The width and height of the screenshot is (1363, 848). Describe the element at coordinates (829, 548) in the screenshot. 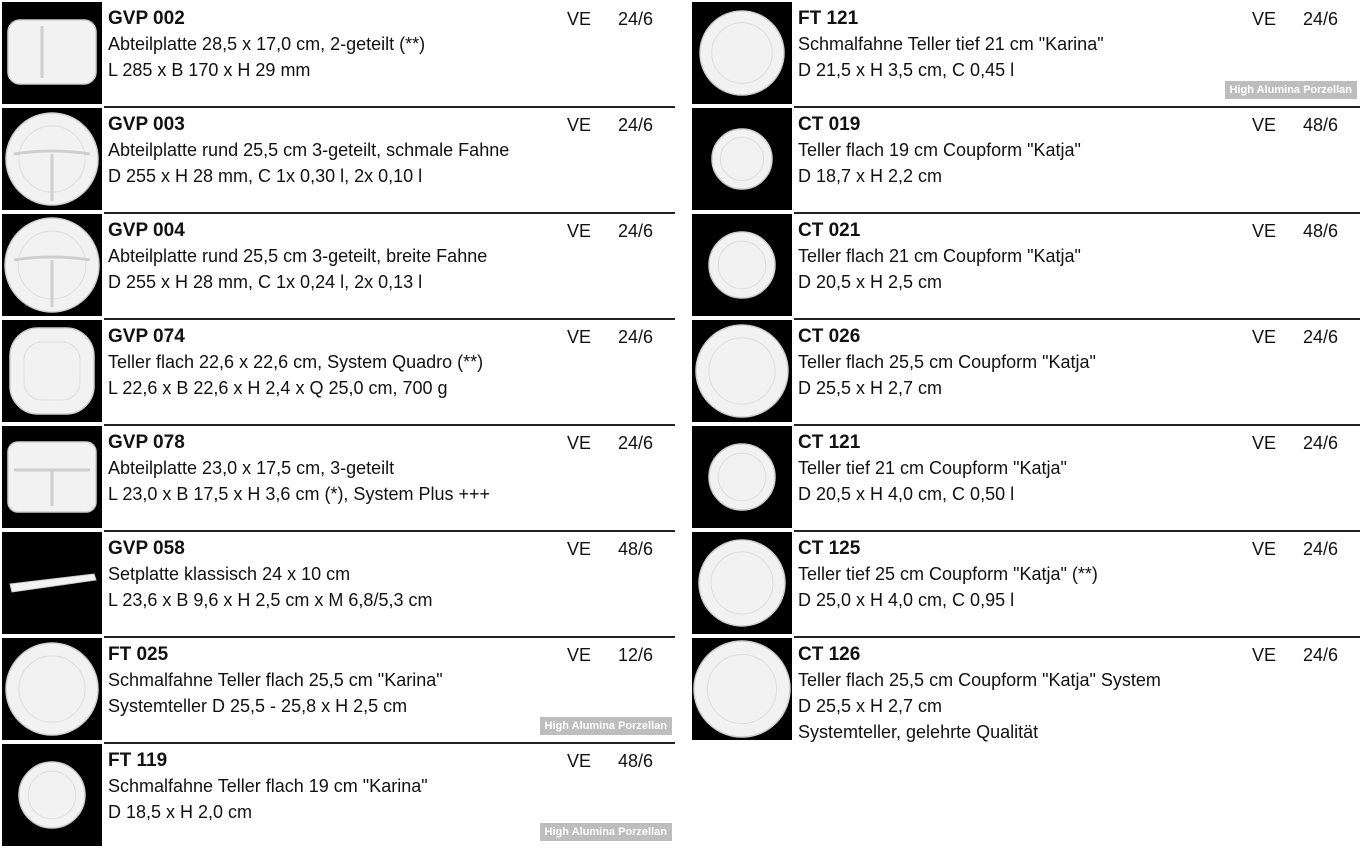

I see `product-code: CT 125` at that location.